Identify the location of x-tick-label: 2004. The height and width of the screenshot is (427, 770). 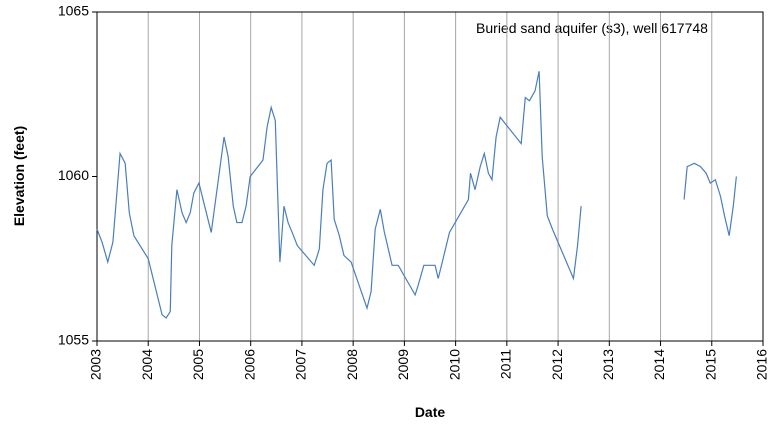
(147, 364).